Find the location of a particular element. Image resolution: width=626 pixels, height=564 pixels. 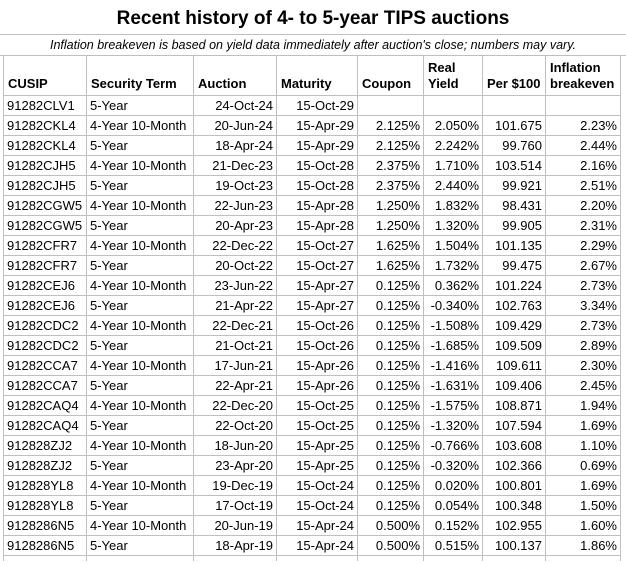

cell: 15-Oct-24 is located at coordinates (317, 505).